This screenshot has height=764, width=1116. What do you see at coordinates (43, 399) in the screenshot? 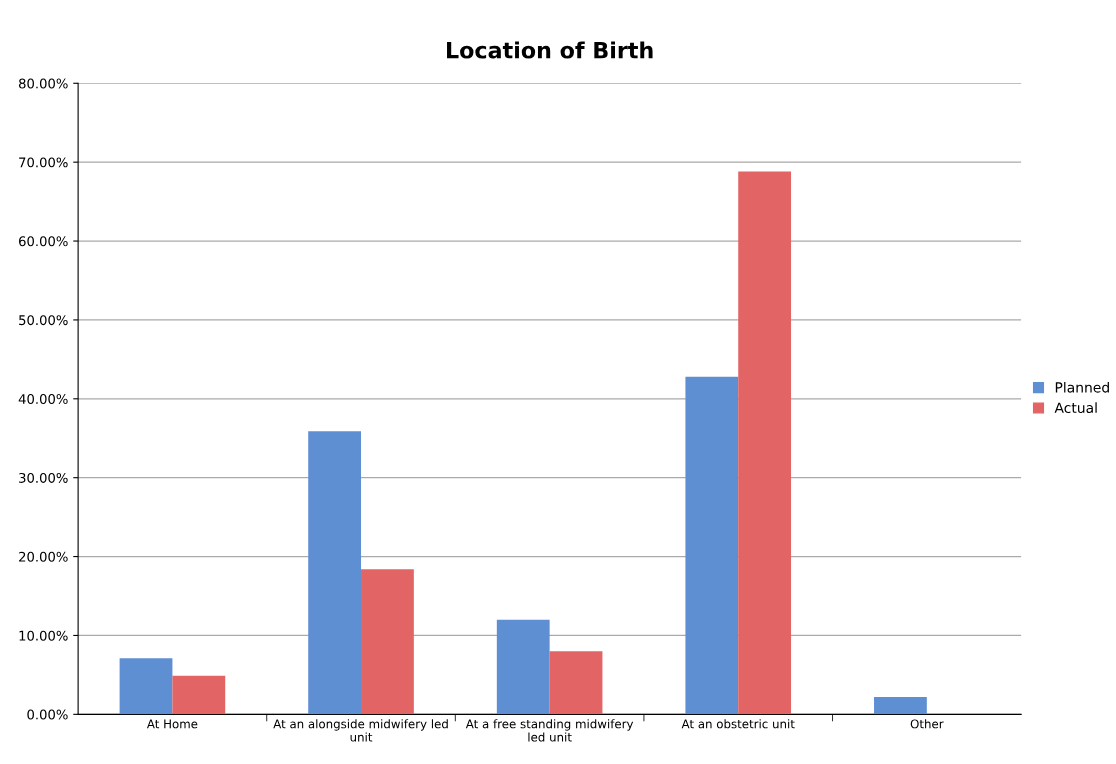
I see `y-tick-label: 40.00%` at bounding box center [43, 399].